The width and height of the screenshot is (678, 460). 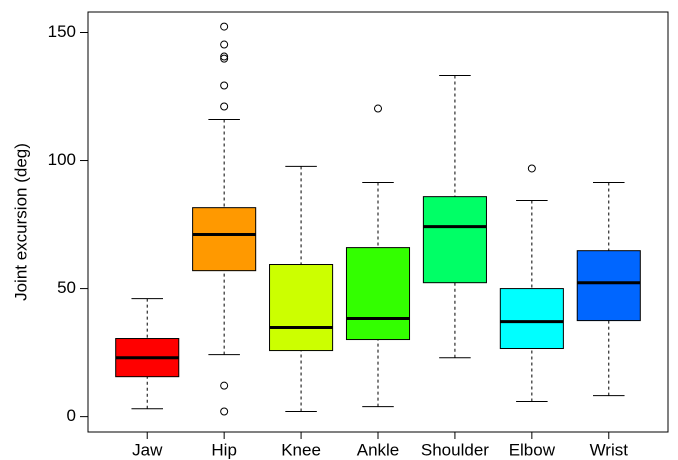 What do you see at coordinates (71, 415) in the screenshot?
I see `y-tick-label: 0` at bounding box center [71, 415].